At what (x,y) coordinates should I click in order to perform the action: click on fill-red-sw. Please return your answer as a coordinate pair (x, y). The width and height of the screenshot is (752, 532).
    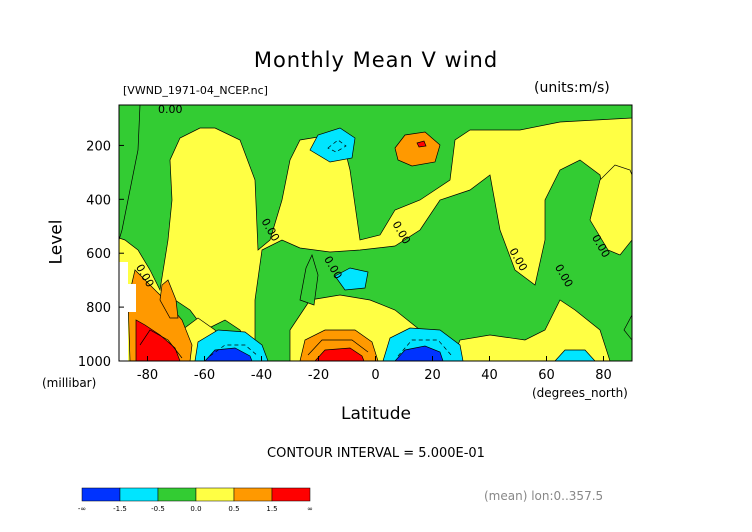
    Looking at the image, I should click on (158, 340).